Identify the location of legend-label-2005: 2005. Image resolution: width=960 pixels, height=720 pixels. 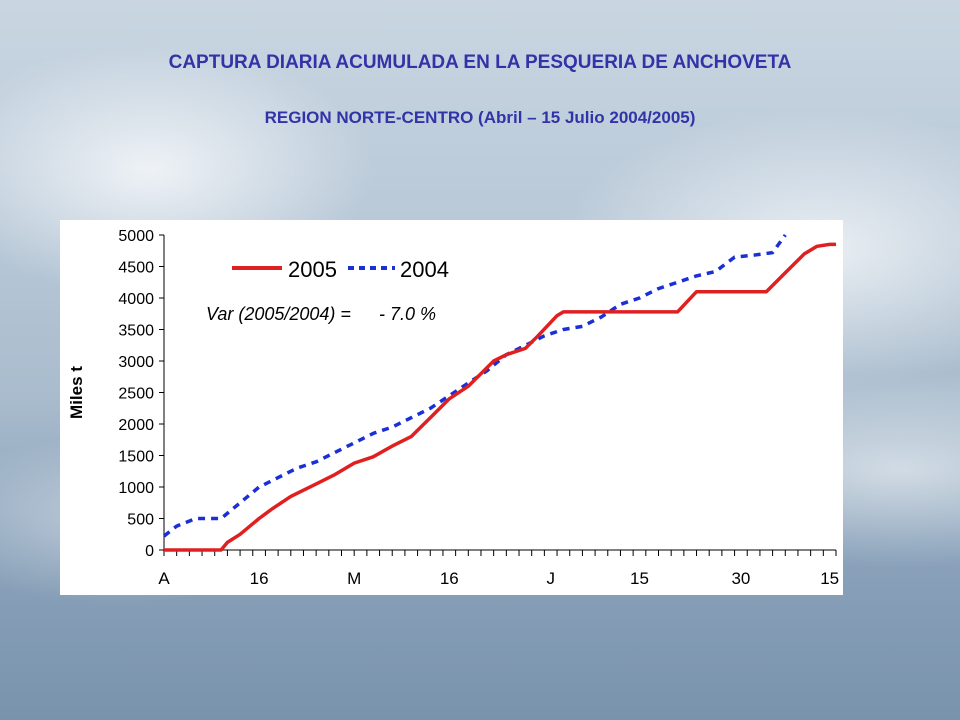
(312, 269).